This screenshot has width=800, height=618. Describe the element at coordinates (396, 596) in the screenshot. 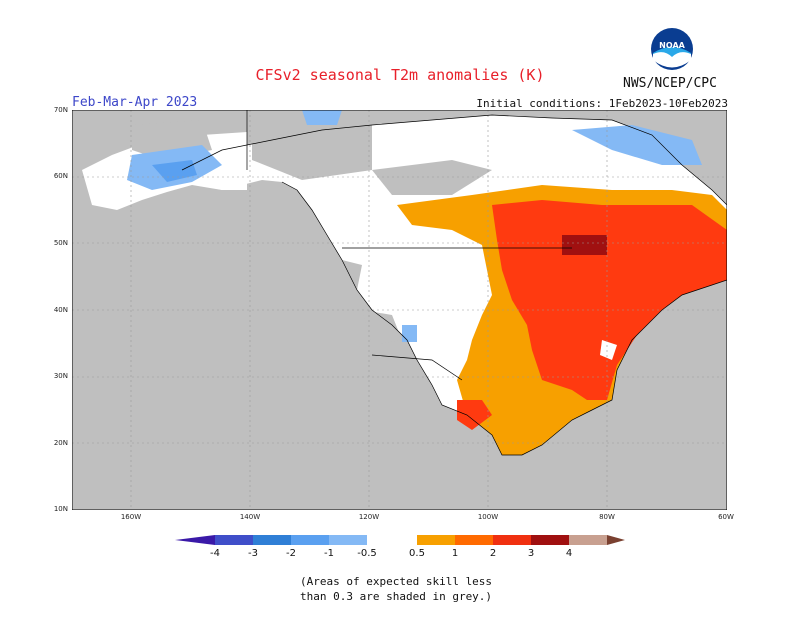

I see `skill-note-line2: than 0.3 are shaded in grey.)` at that location.